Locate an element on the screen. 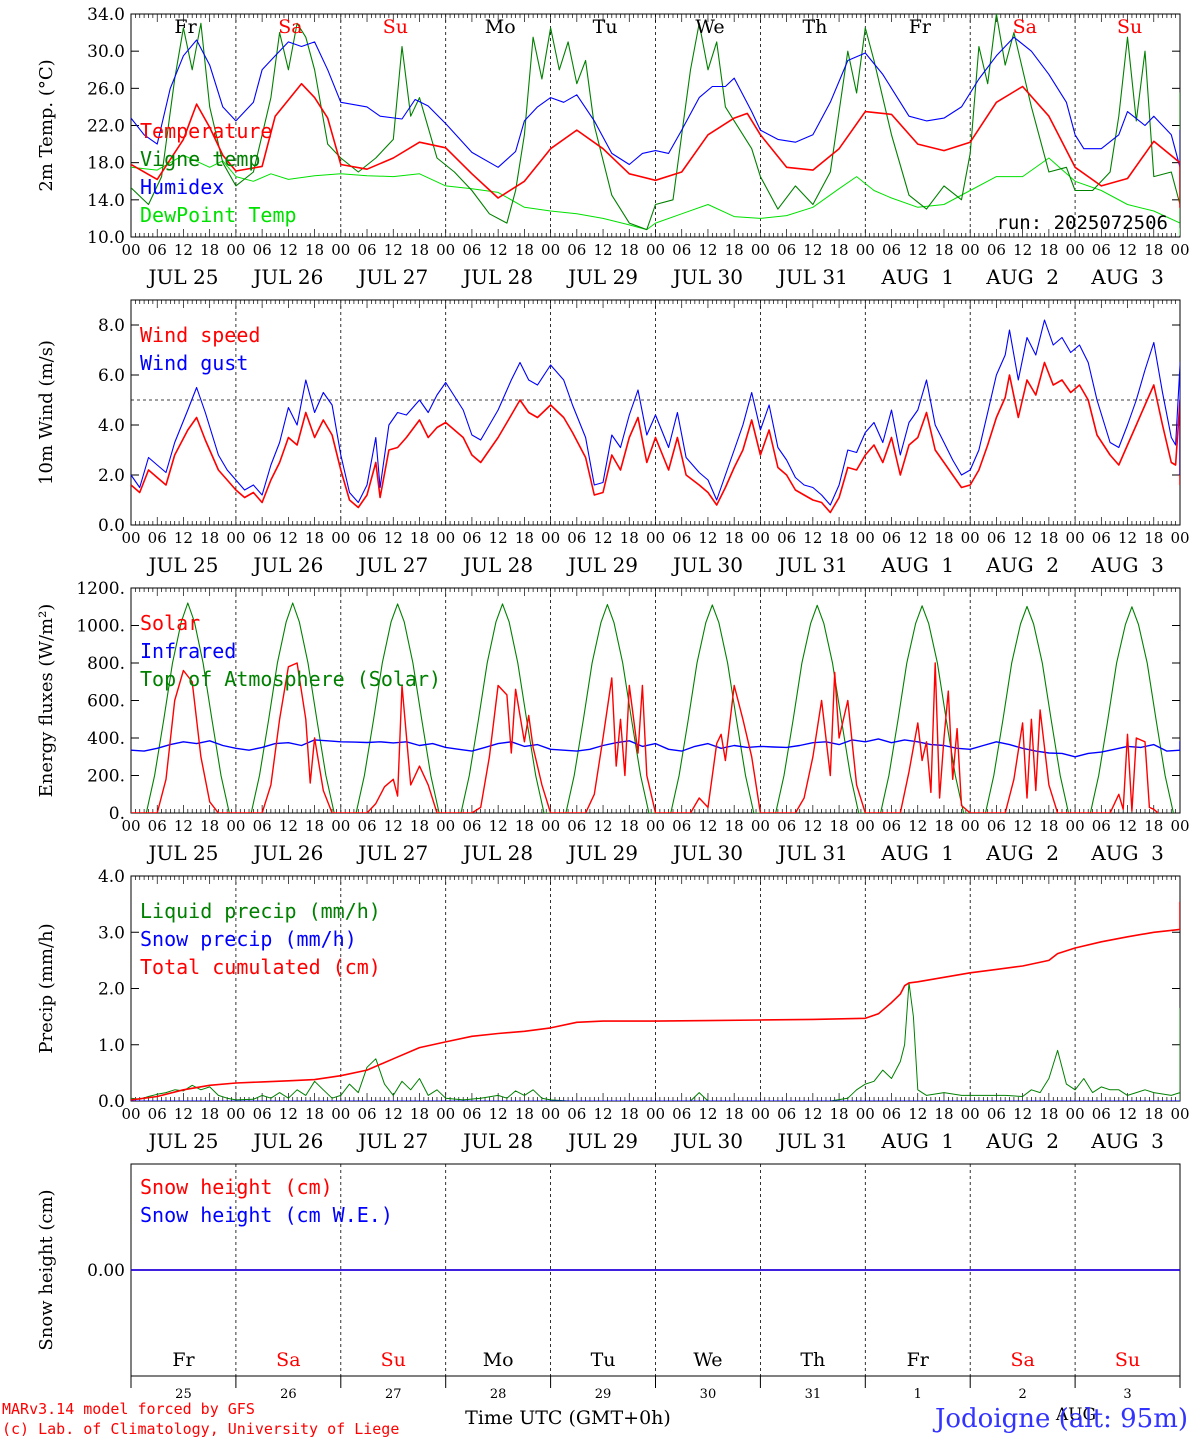  day-number-label: 31 is located at coordinates (813, 1394).